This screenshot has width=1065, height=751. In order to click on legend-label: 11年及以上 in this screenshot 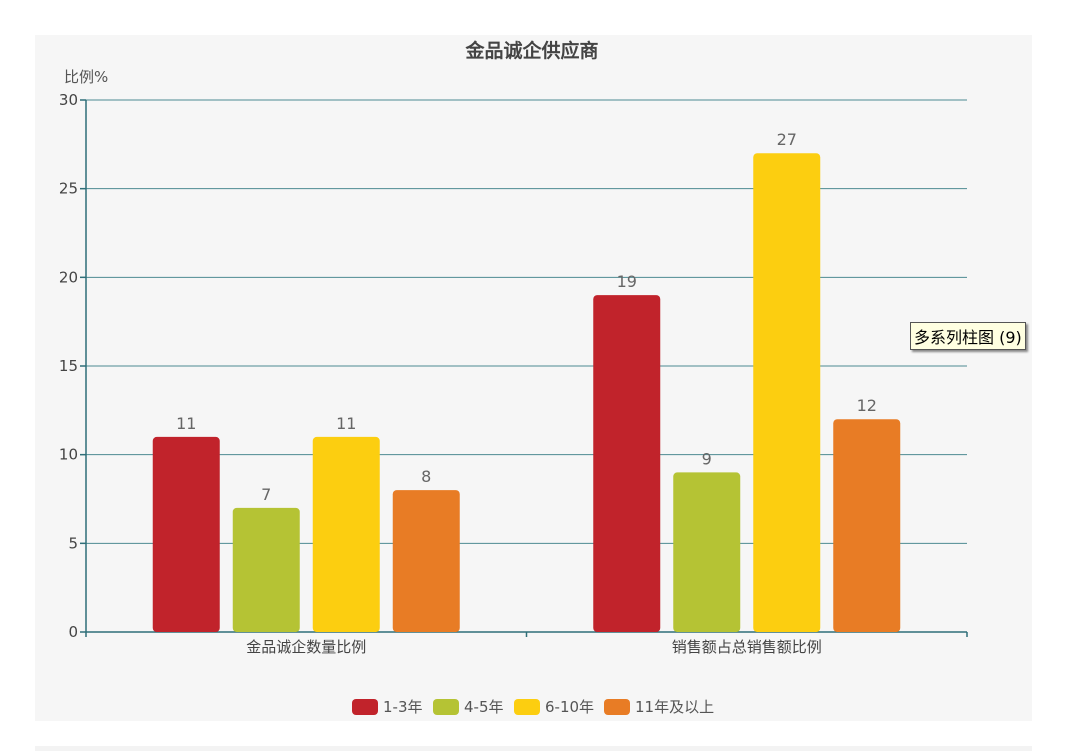, I will do `click(674, 707)`.